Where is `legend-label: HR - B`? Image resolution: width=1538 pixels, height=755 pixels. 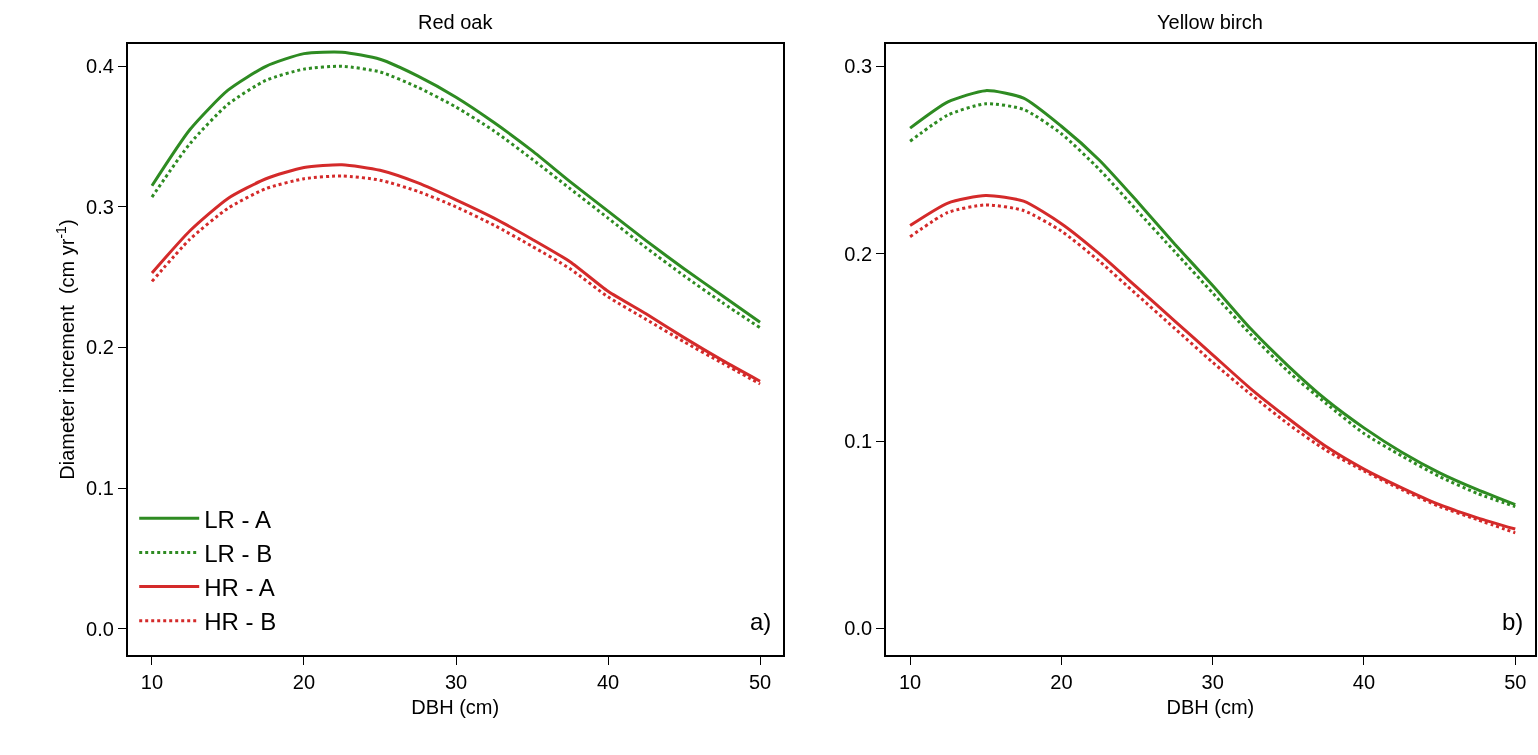 legend-label: HR - B is located at coordinates (240, 622).